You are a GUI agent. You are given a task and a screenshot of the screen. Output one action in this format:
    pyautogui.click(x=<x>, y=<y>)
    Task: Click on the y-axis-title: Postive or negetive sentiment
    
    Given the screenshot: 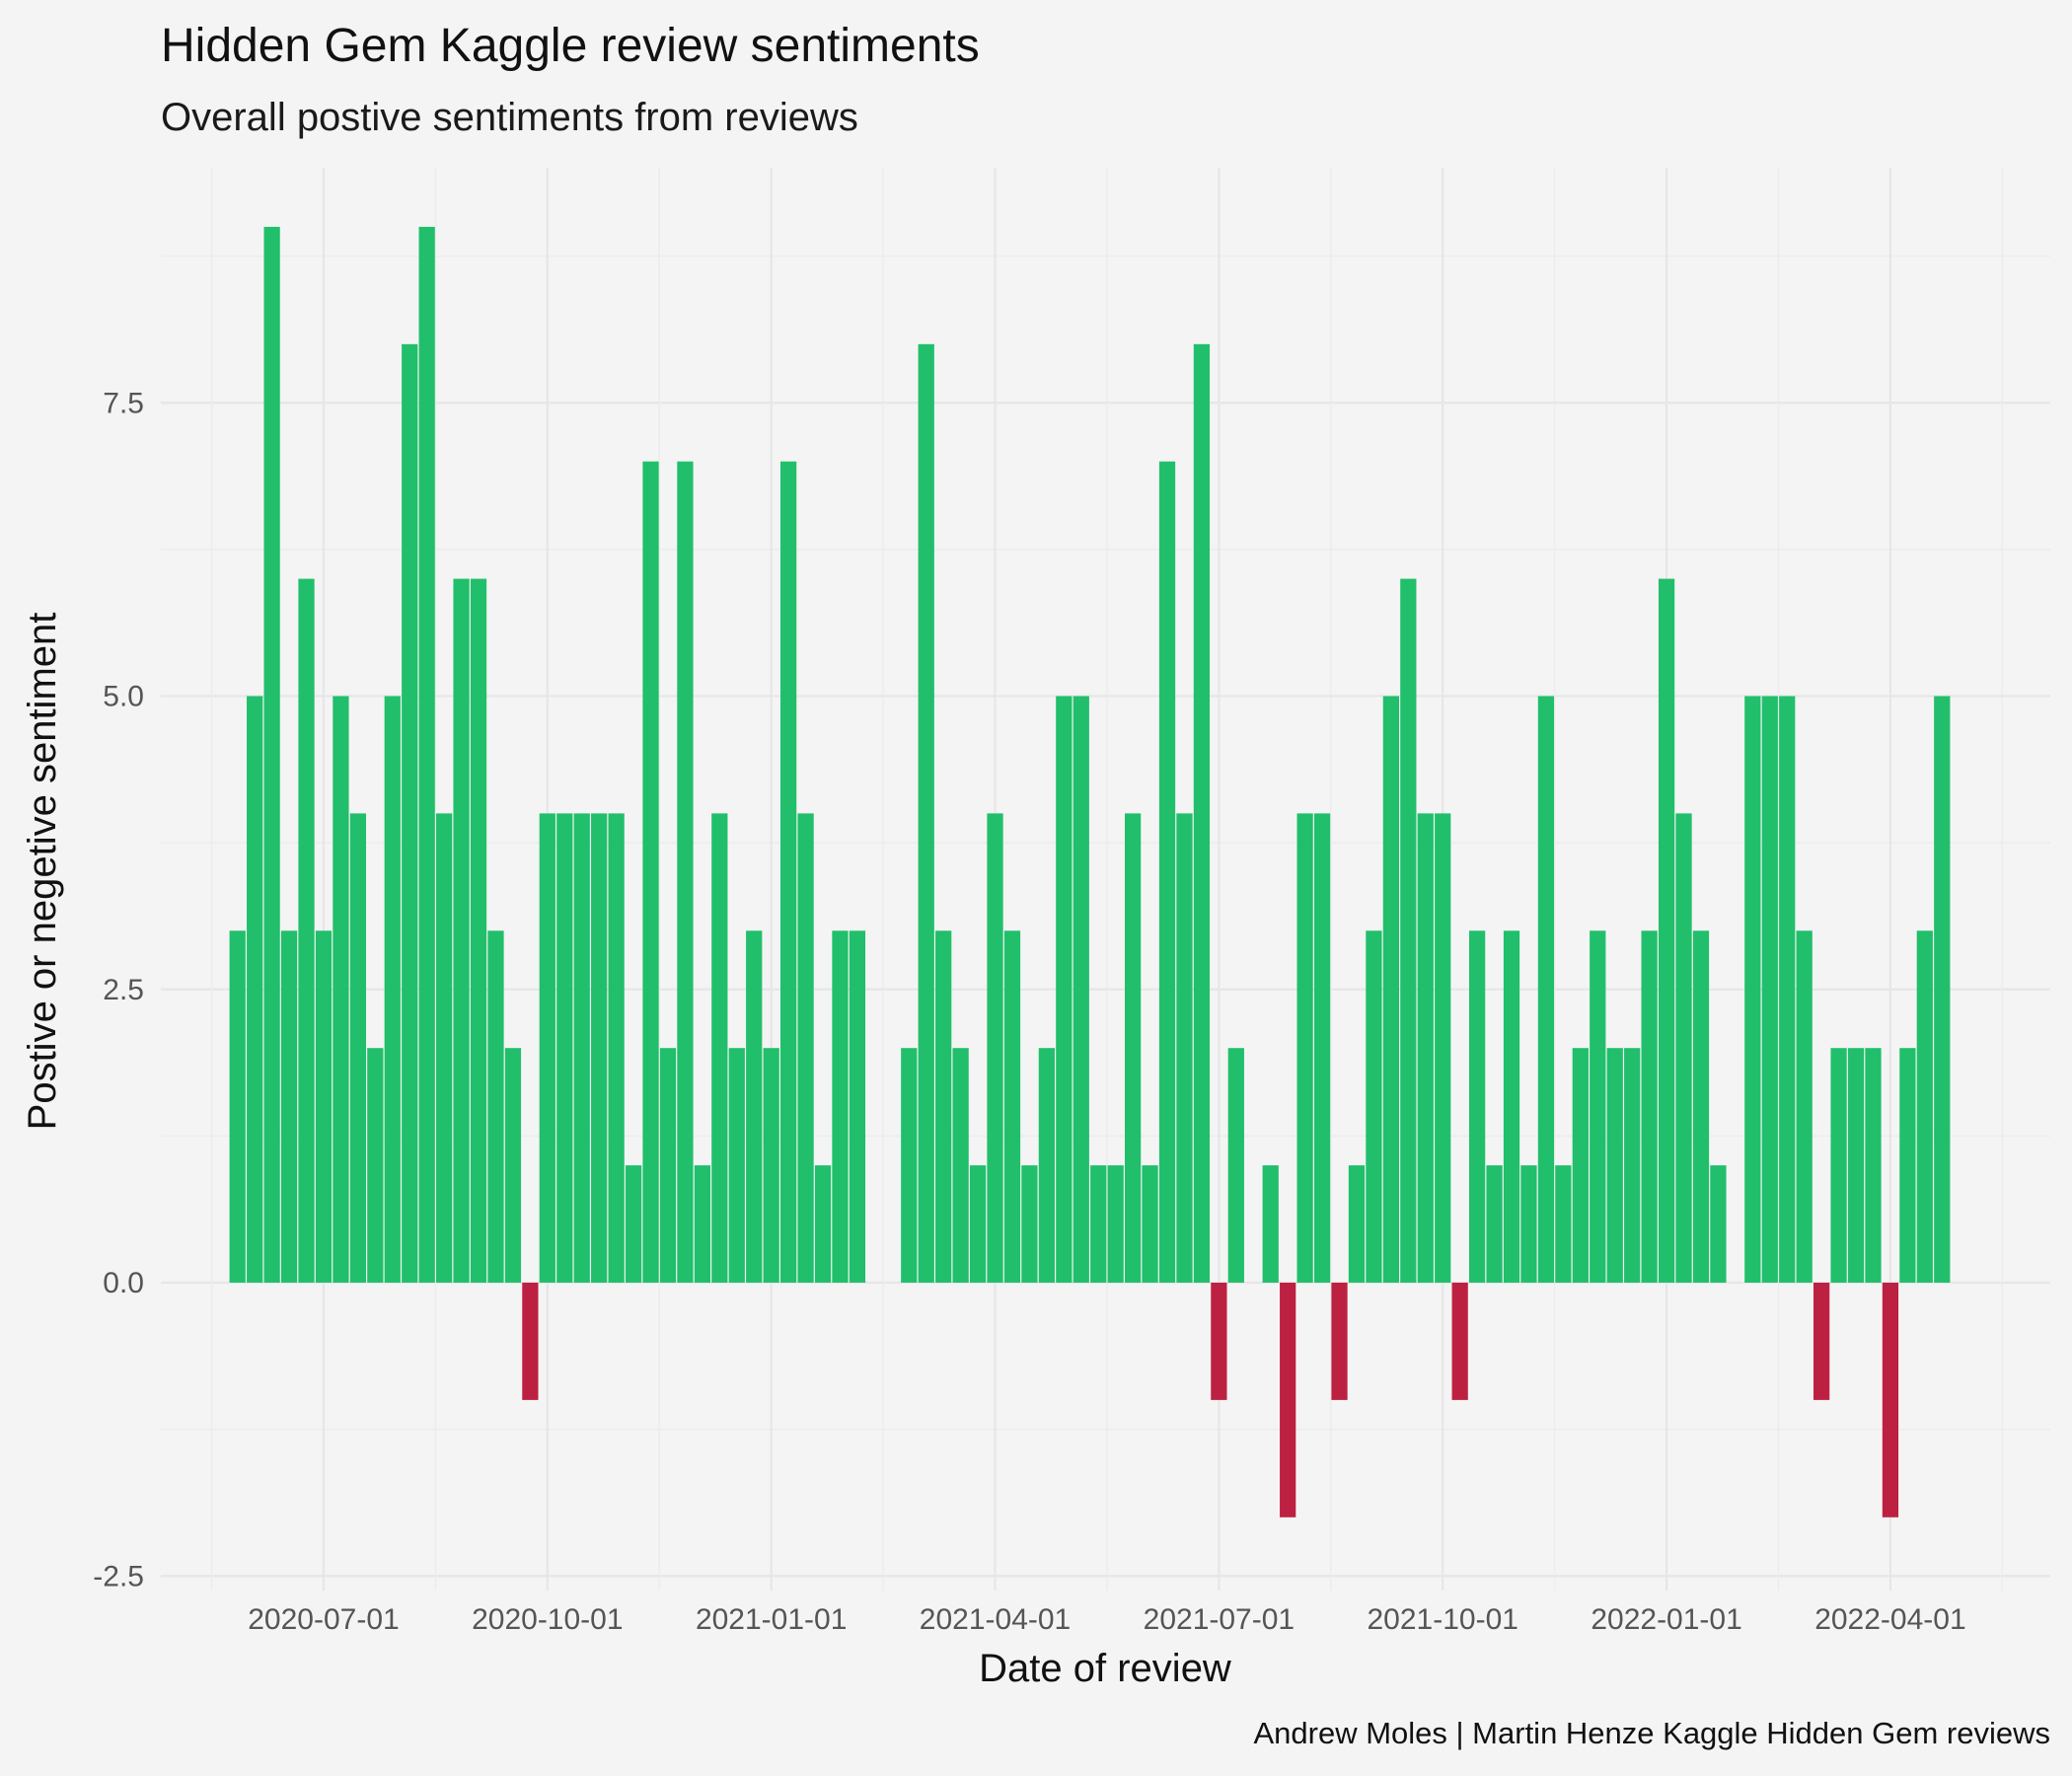 What is the action you would take?
    pyautogui.click(x=43, y=872)
    